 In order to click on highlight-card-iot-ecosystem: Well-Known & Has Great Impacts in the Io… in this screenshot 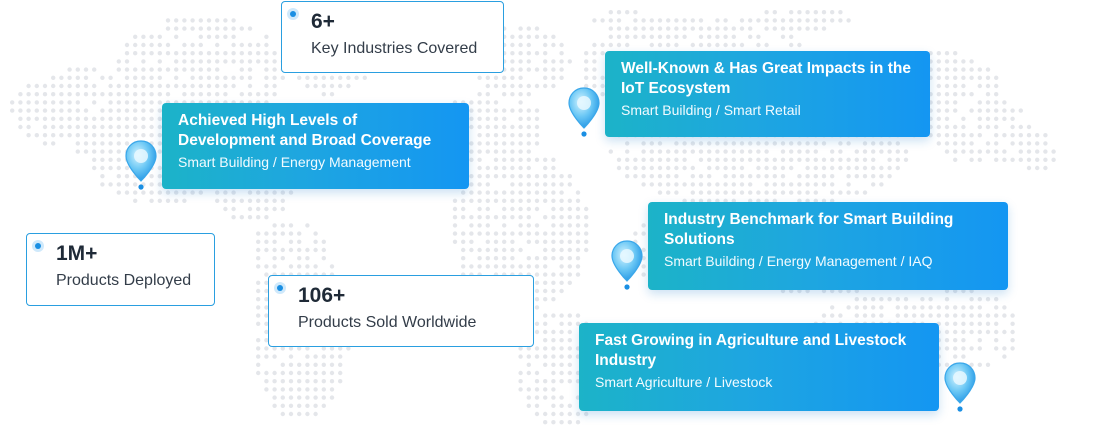, I will do `click(767, 94)`.